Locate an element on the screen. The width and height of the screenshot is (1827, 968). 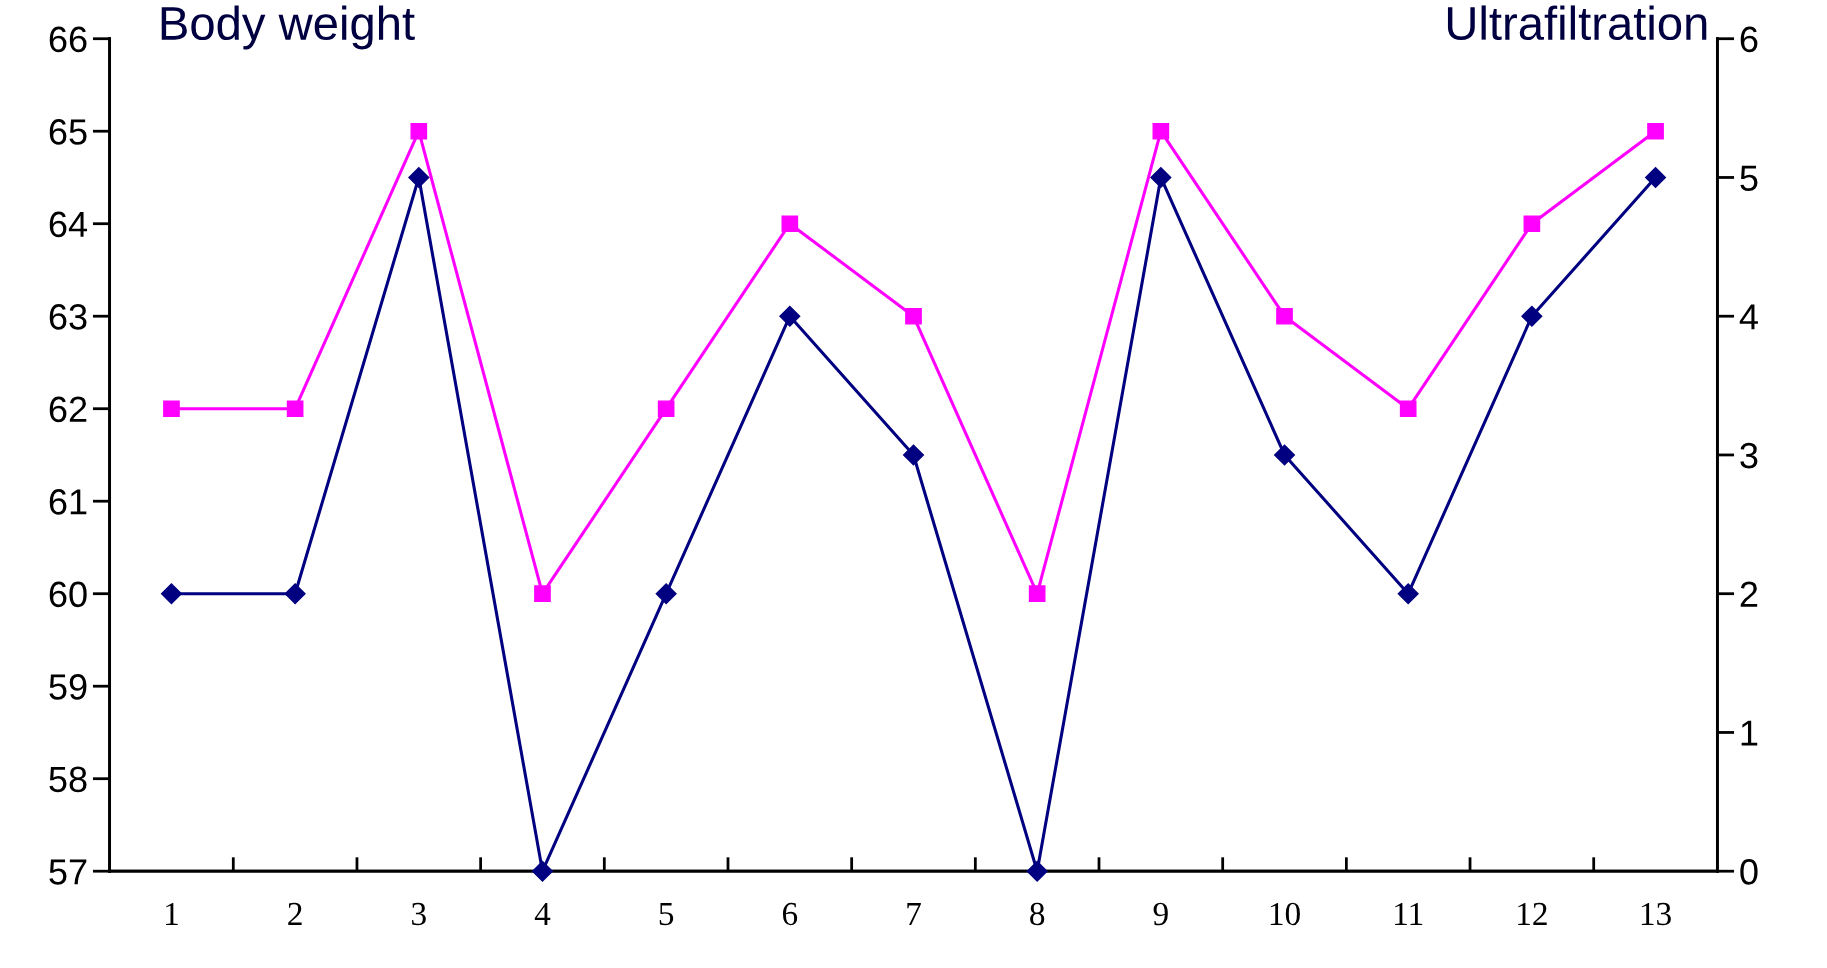
y-tick-label: 62 is located at coordinates (68, 409).